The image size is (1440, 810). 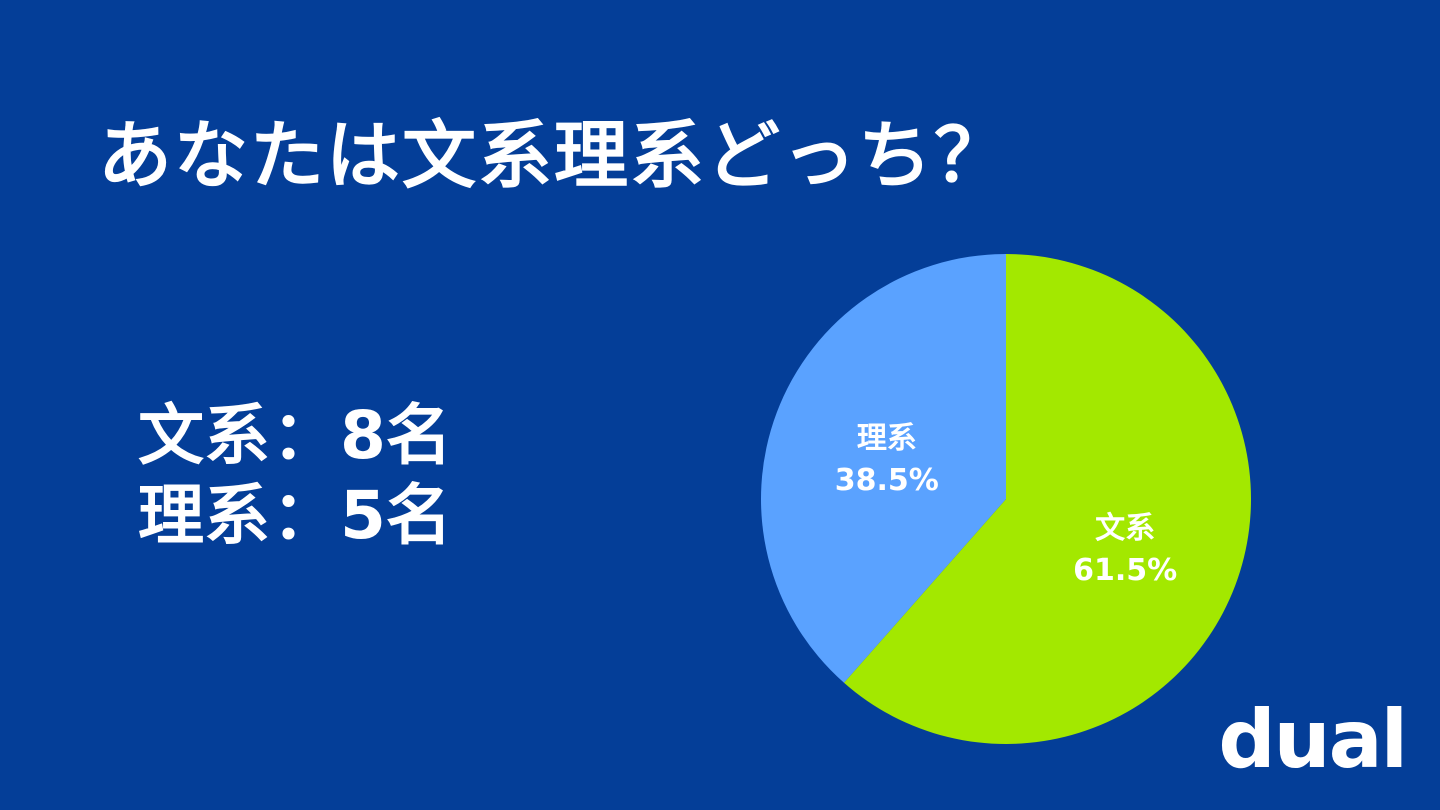 I want to click on count-row-rikei: 理系：5名, so click(x=295, y=516).